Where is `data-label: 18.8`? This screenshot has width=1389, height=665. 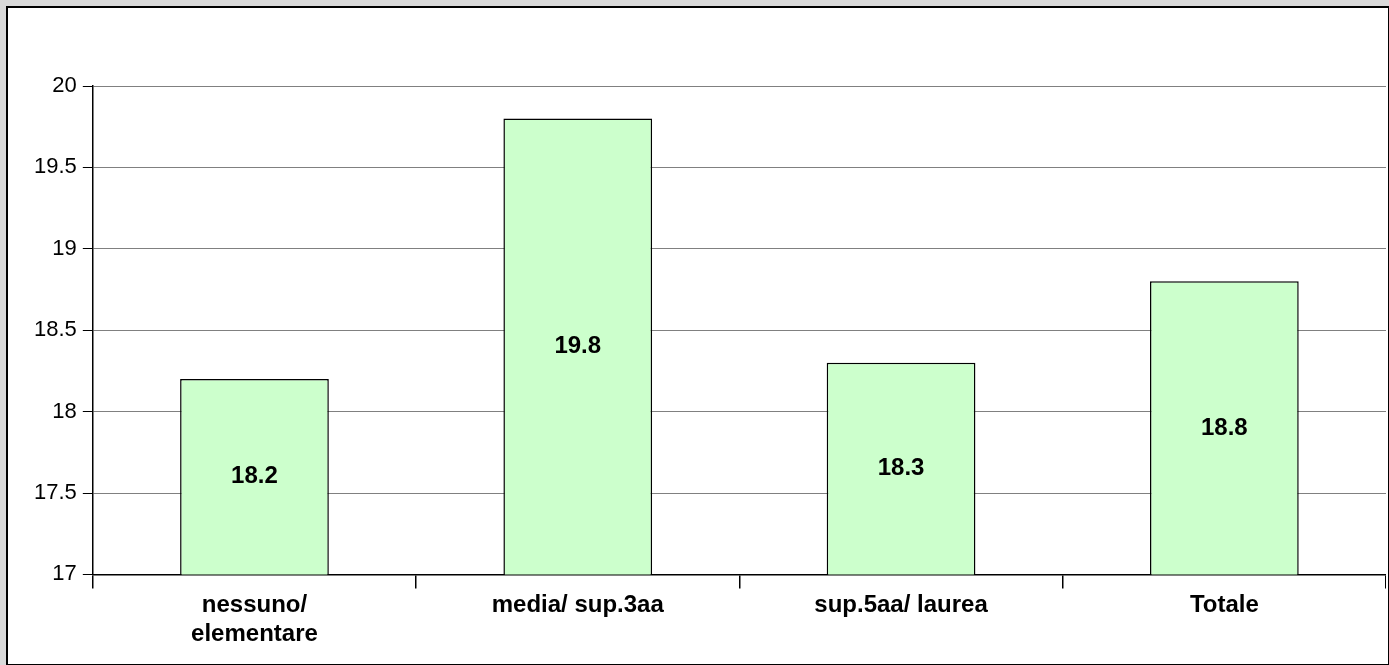
data-label: 18.8 is located at coordinates (1224, 426).